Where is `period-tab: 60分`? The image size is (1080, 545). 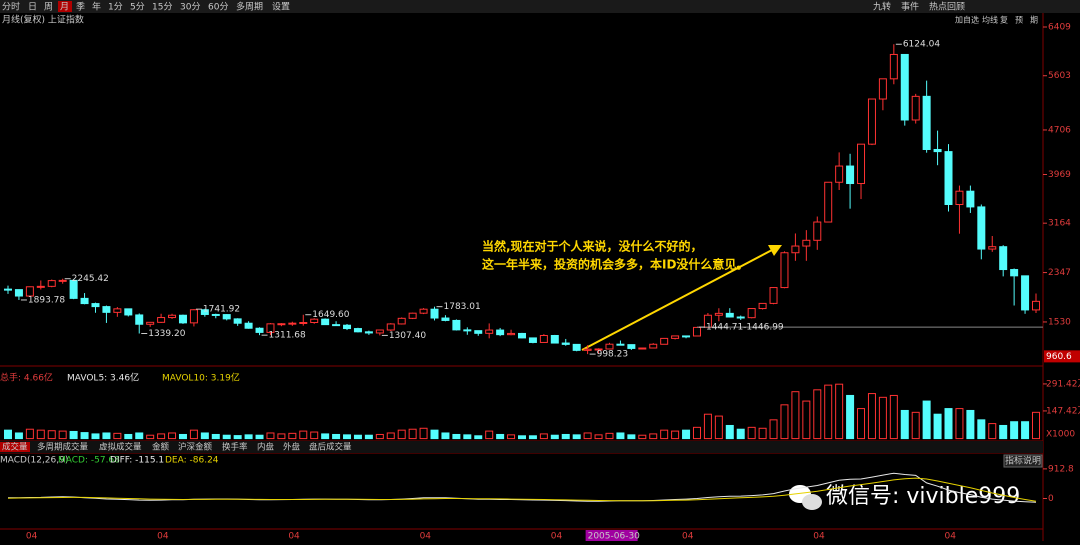 period-tab: 60分 is located at coordinates (218, 7).